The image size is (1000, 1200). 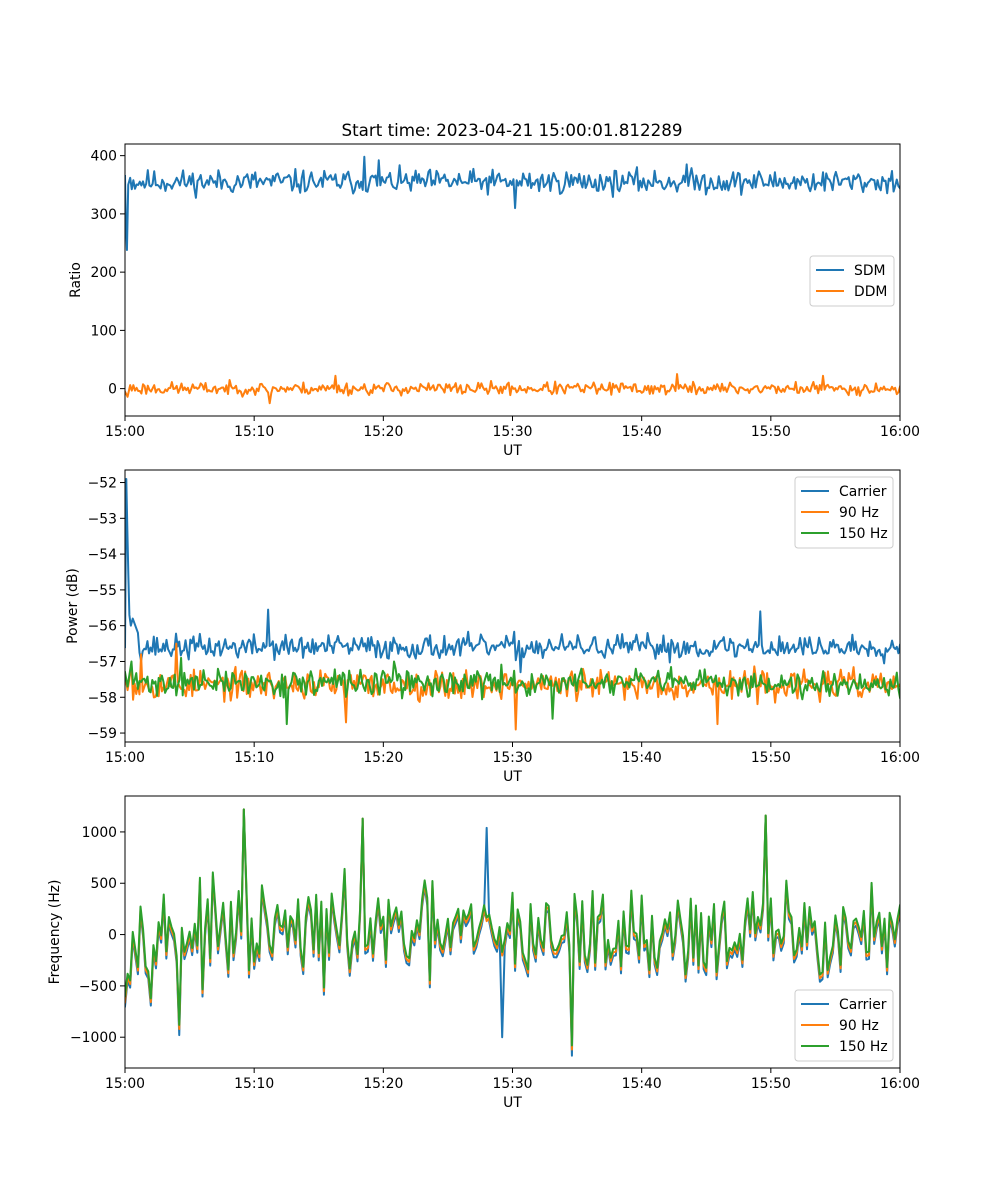 What do you see at coordinates (870, 271) in the screenshot?
I see `legend-label: SDM` at bounding box center [870, 271].